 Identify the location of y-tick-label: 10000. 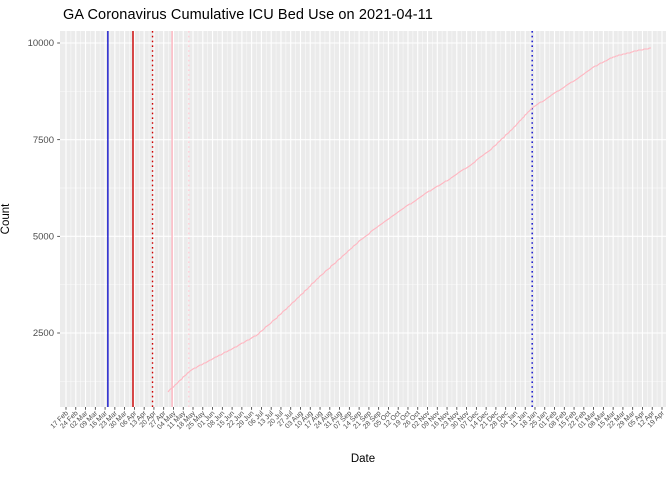
(41, 43).